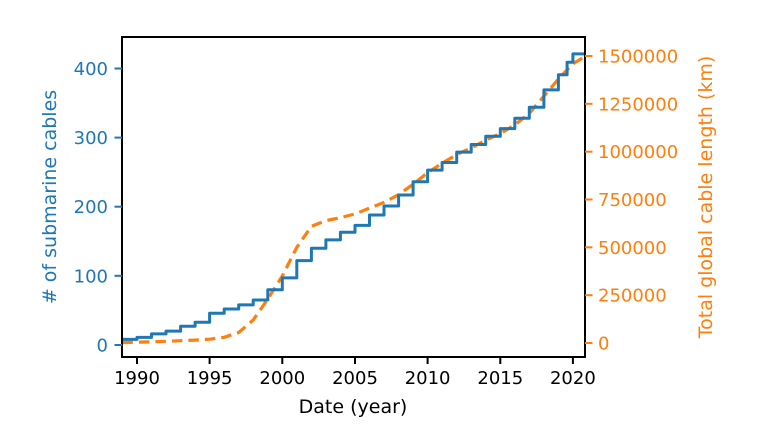 This screenshot has width=768, height=448. I want to click on y-left-tick-label: 300, so click(91, 138).